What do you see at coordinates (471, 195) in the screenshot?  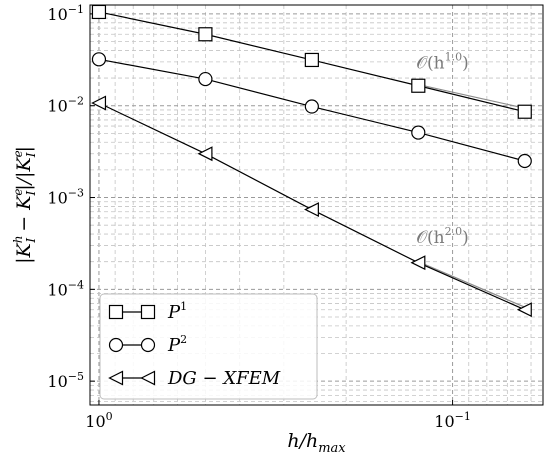 I see `reference-slopes` at bounding box center [471, 195].